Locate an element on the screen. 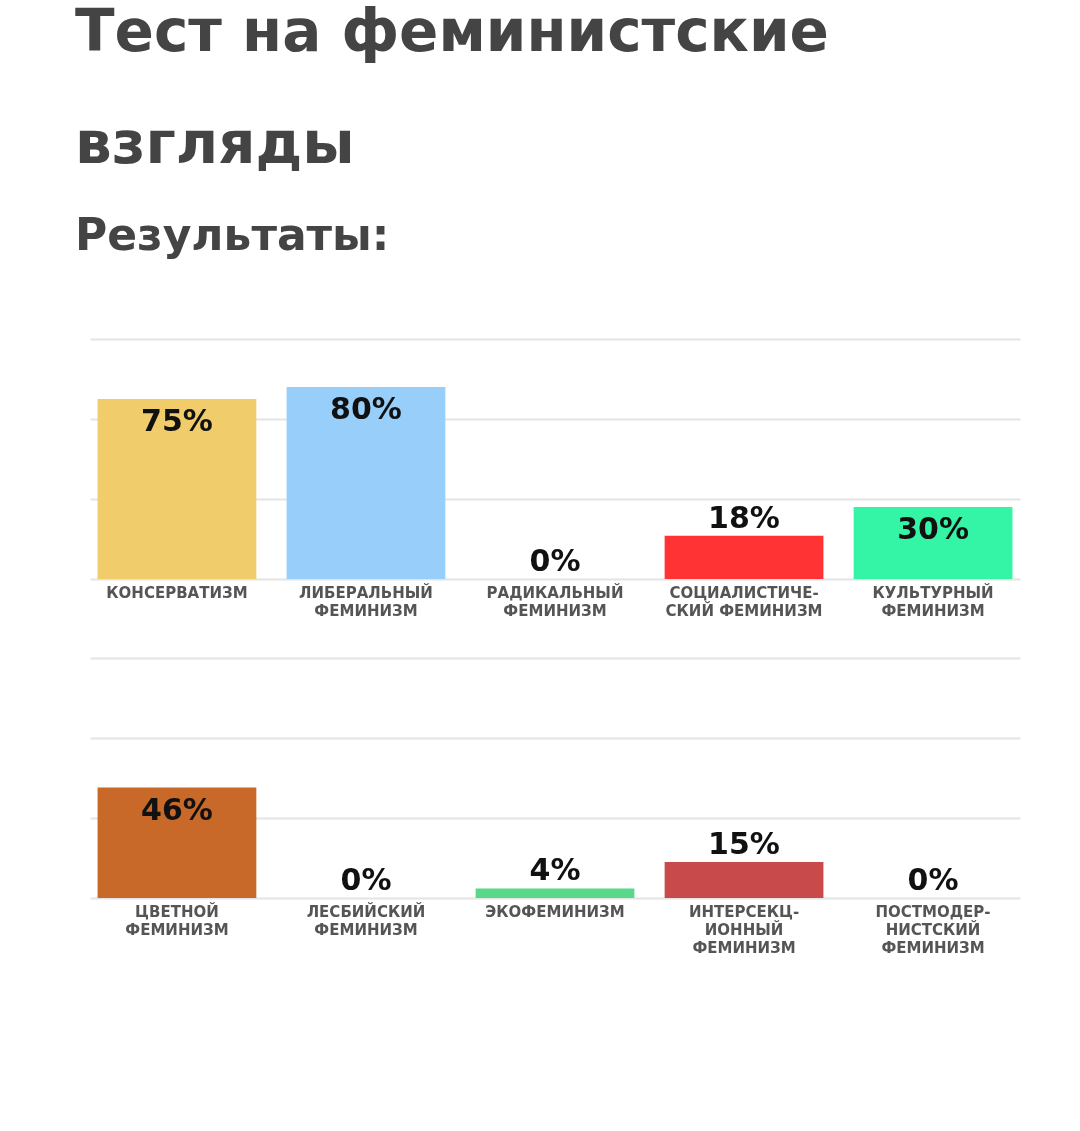  chart-title: Тест на феминистские взгляды is located at coordinates (452, 88).